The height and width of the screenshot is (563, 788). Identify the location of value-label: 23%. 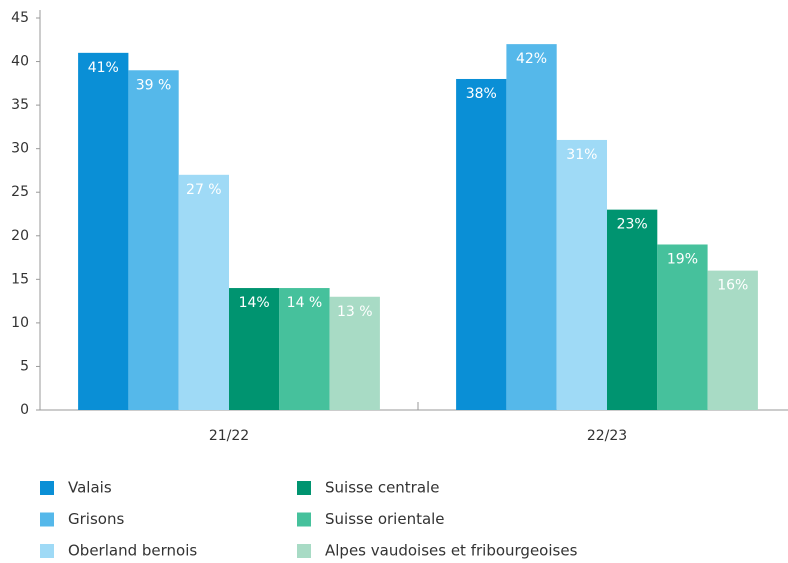
(632, 225).